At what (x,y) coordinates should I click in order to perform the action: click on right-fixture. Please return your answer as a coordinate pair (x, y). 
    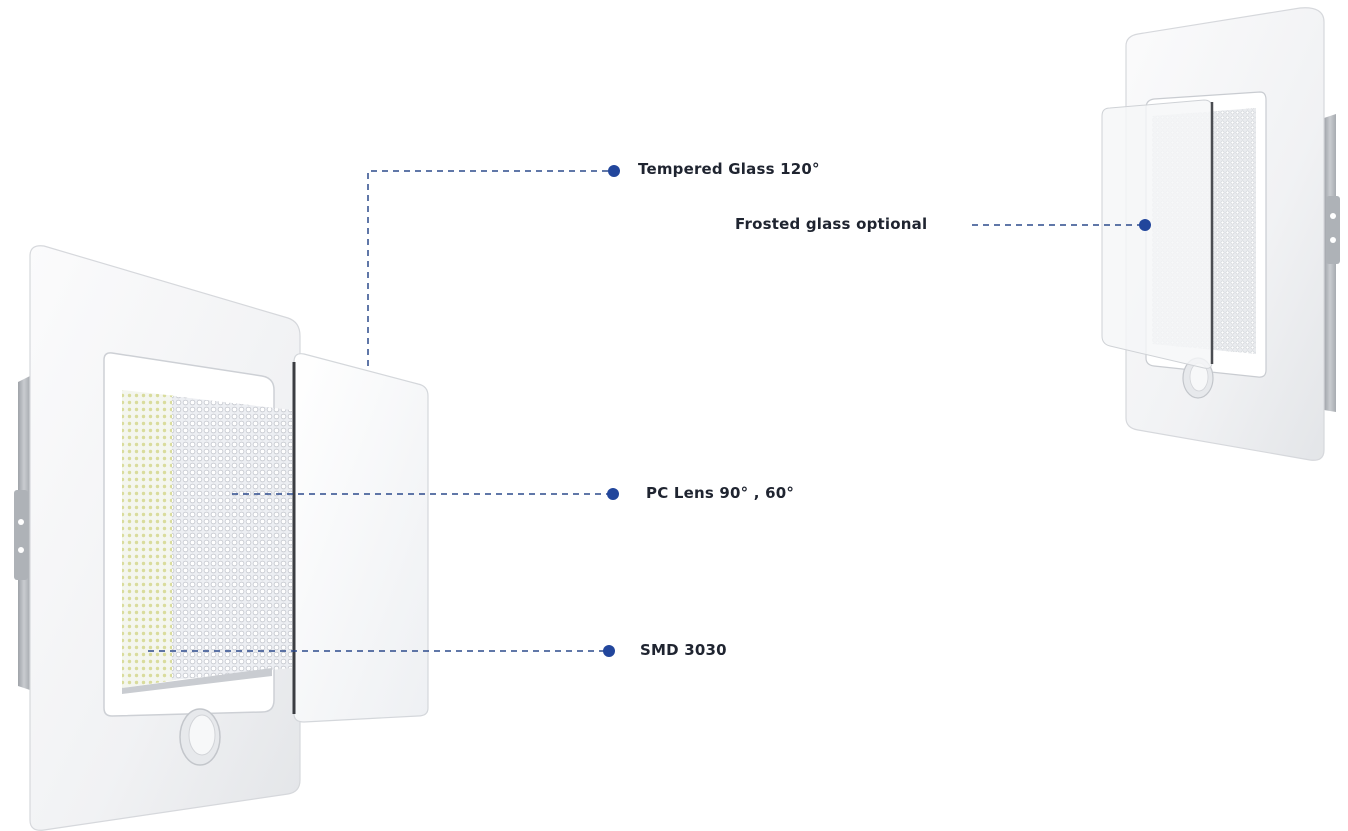
    Looking at the image, I should click on (1220, 234).